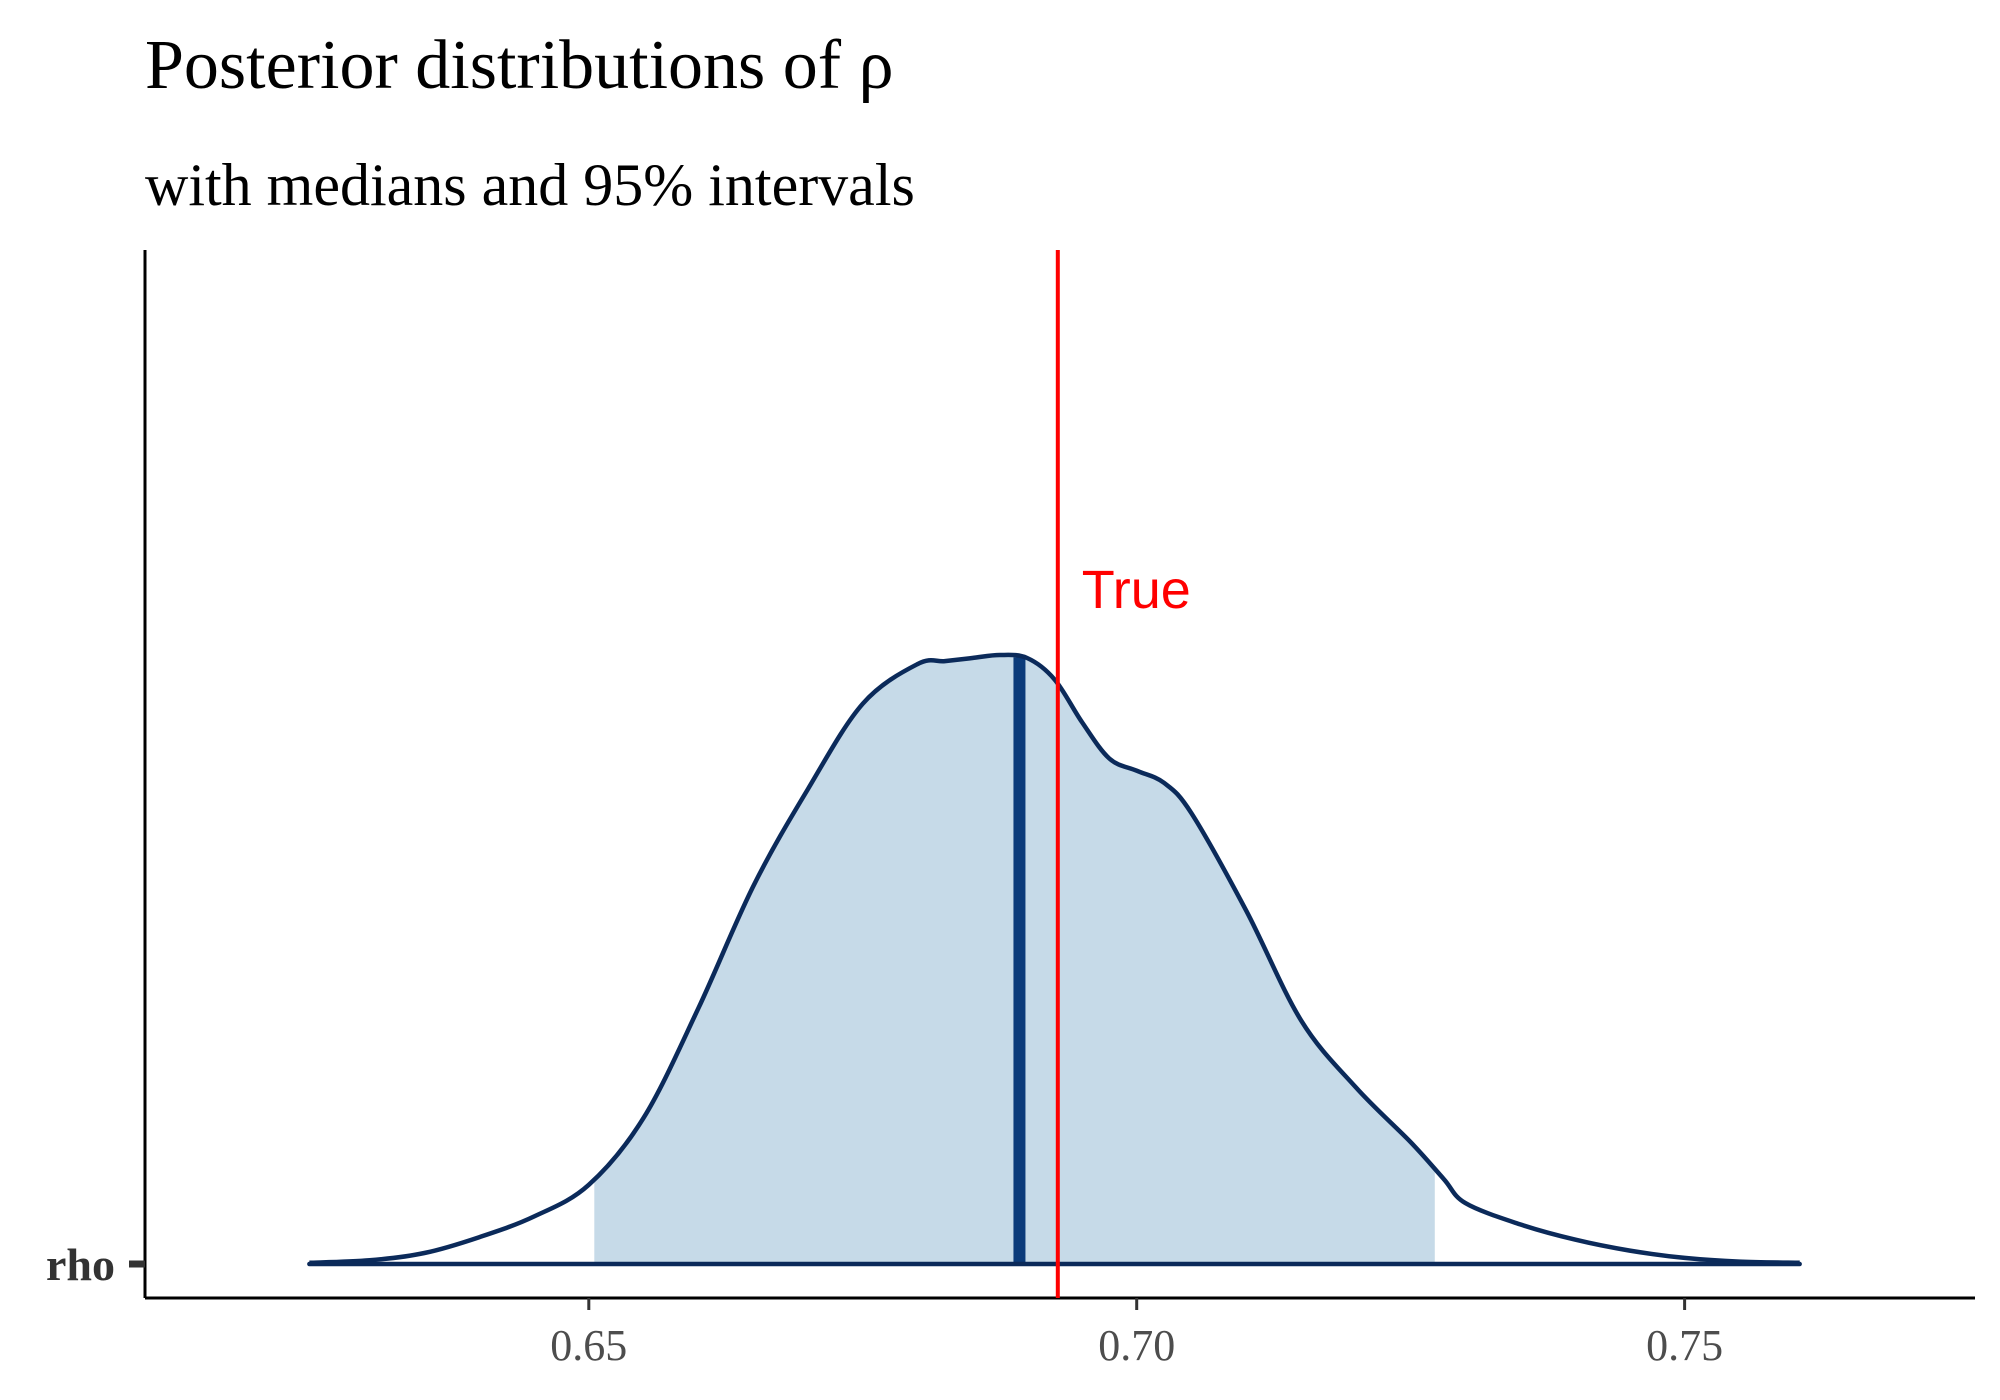  Describe the element at coordinates (1136, 1345) in the screenshot. I see `x-tick-label: 0.70` at that location.